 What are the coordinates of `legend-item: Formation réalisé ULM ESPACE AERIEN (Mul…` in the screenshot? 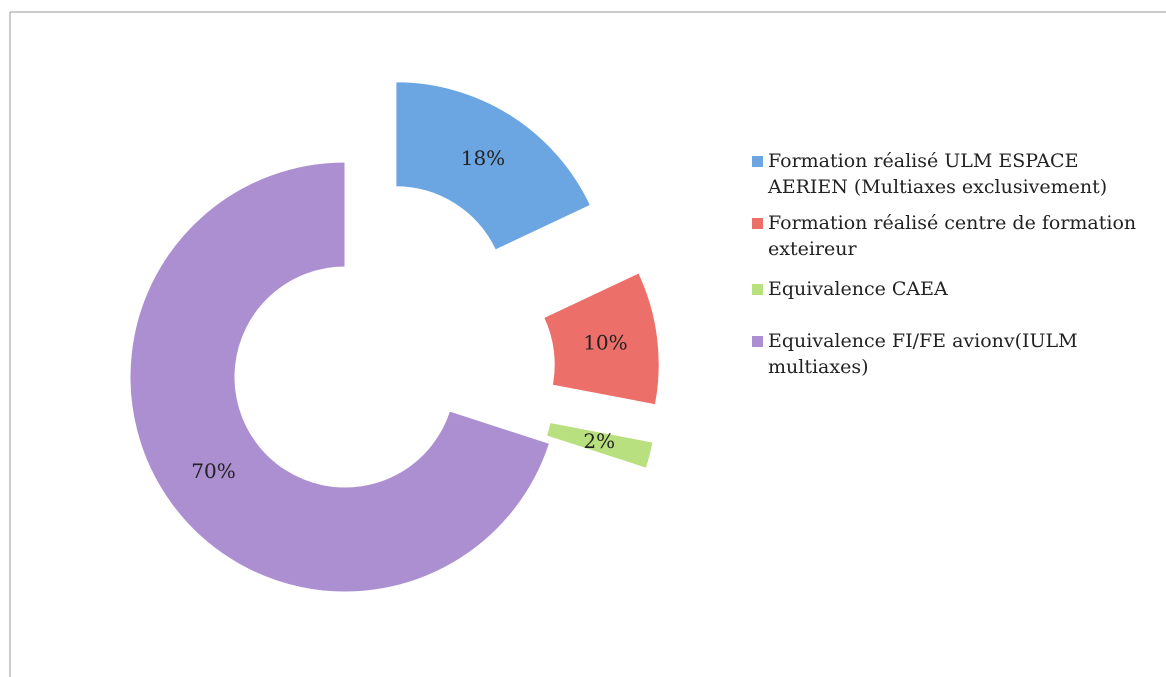 It's located at (957, 174).